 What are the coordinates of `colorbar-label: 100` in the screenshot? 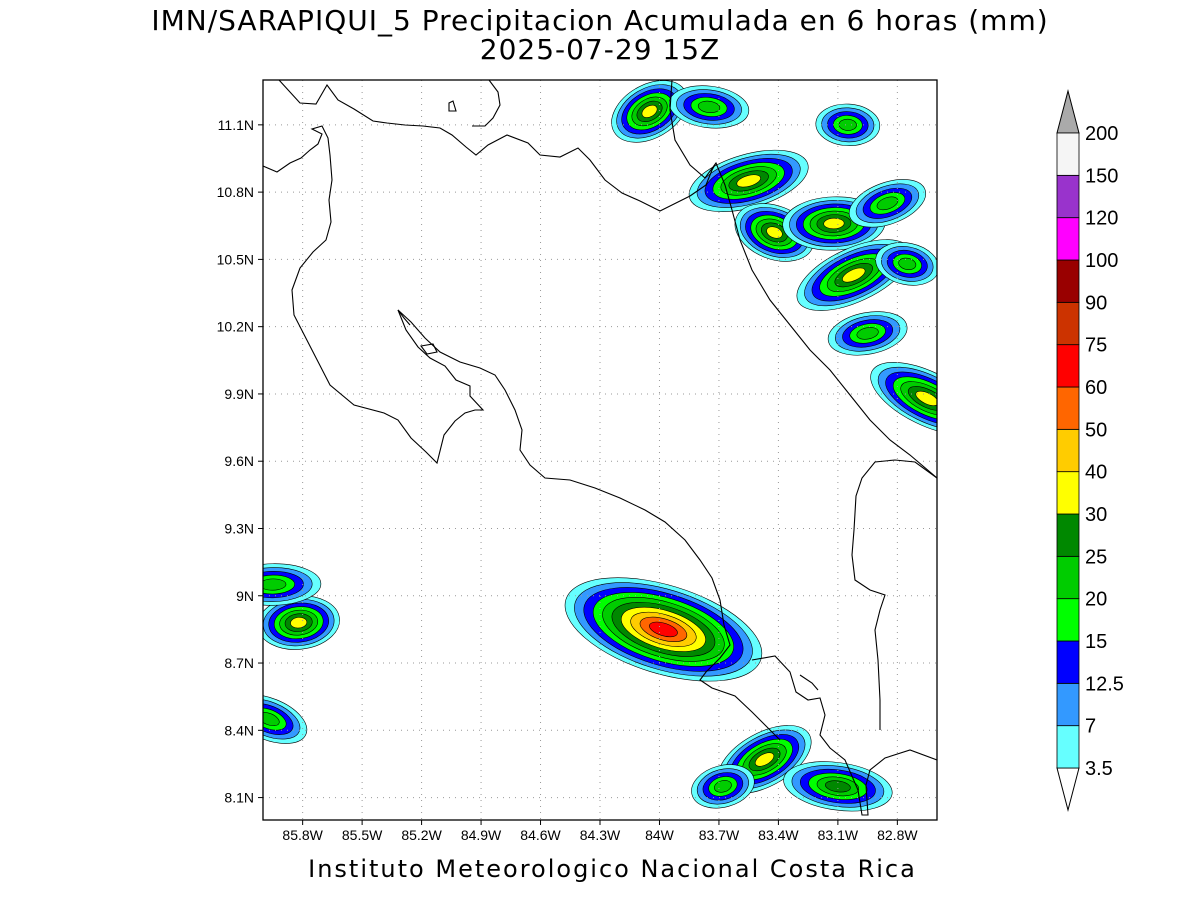 It's located at (1101, 261).